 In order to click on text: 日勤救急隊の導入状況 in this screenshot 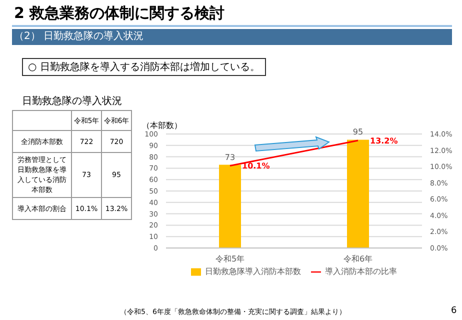, I will do `click(72, 101)`.